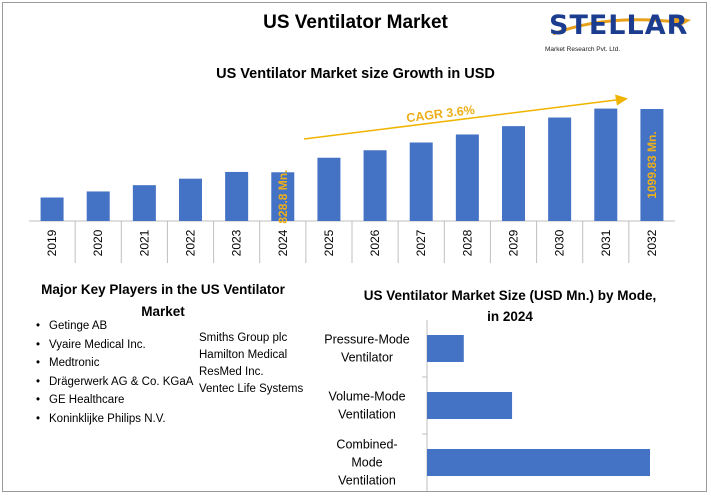 The image size is (711, 496). I want to click on x-tick-label: 2029, so click(514, 242).